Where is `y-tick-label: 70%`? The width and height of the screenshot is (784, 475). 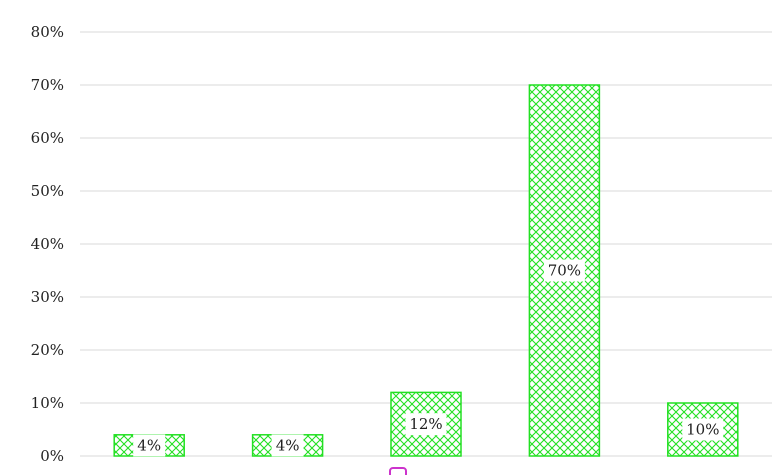 y-tick-label: 70% is located at coordinates (47, 85).